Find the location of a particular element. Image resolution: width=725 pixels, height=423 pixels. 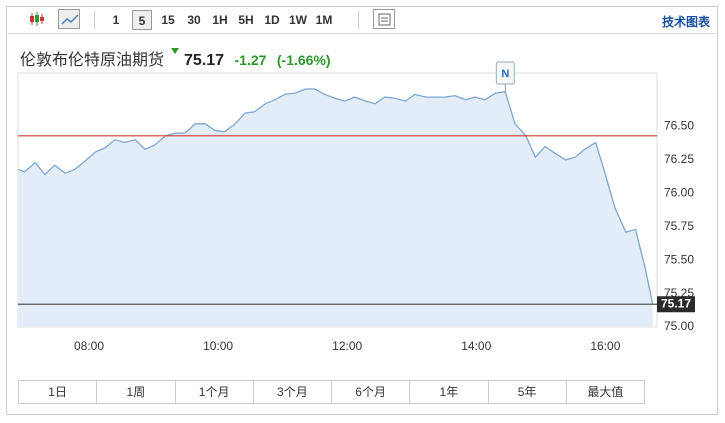

annotation-box is located at coordinates (505, 73).